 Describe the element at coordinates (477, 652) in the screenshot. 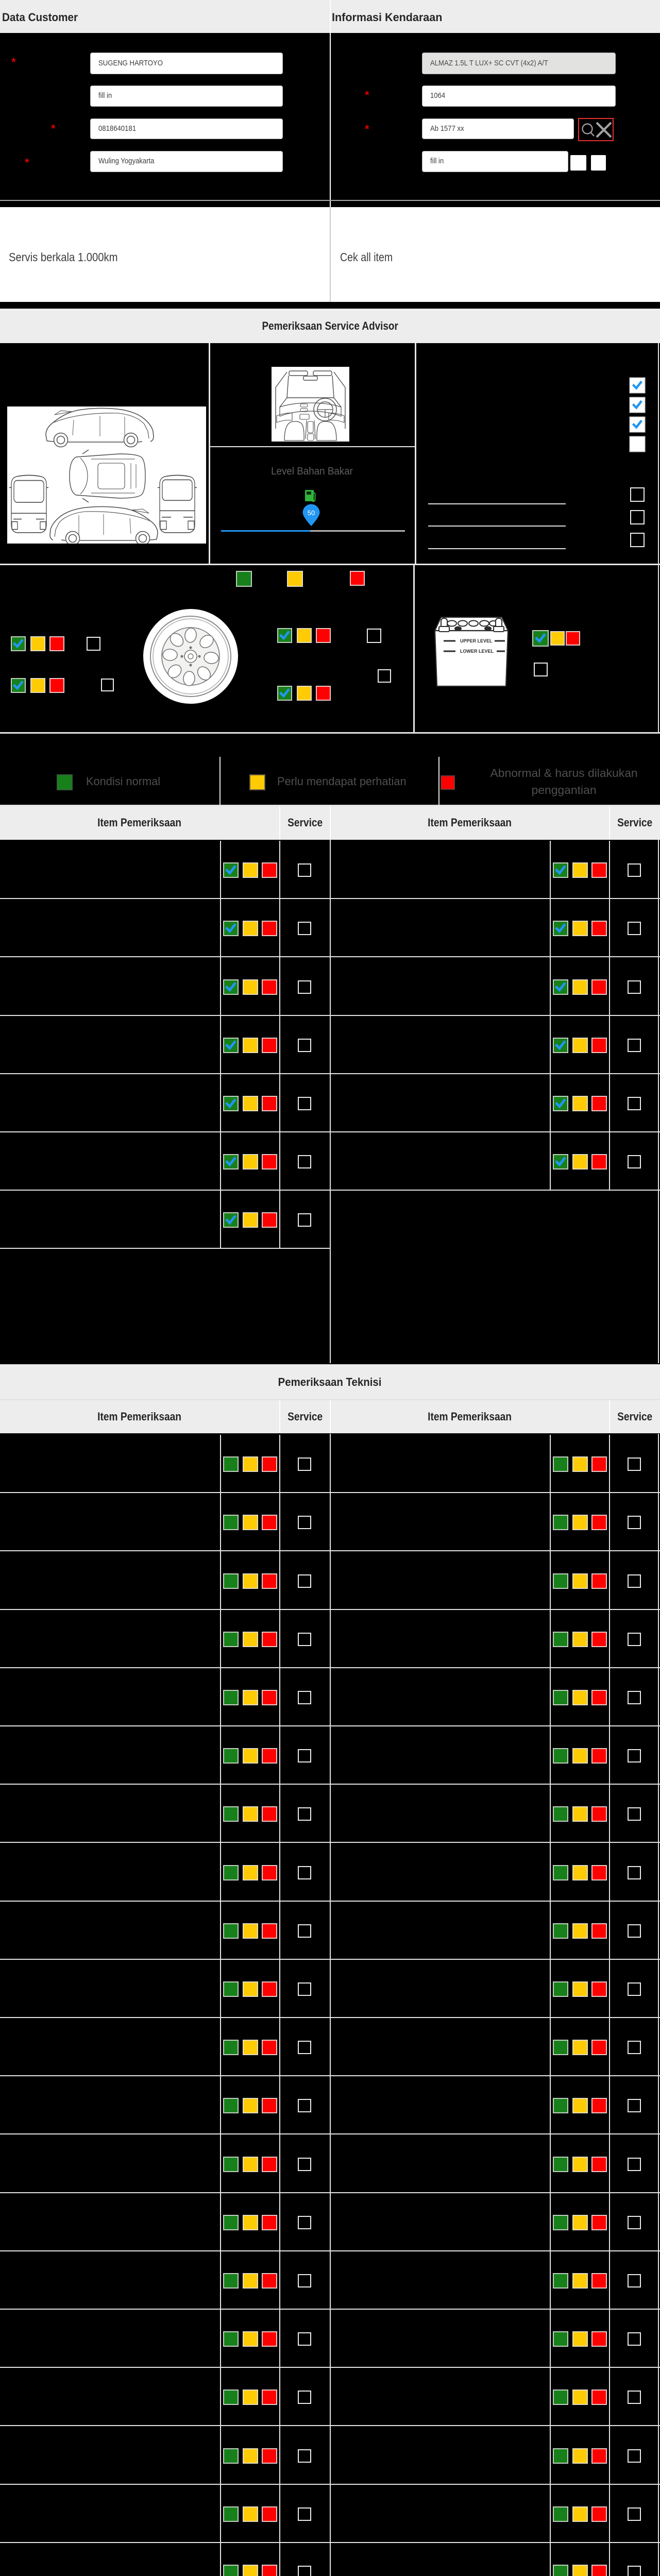

I see `svg-text: LOWER LEVEL` at that location.